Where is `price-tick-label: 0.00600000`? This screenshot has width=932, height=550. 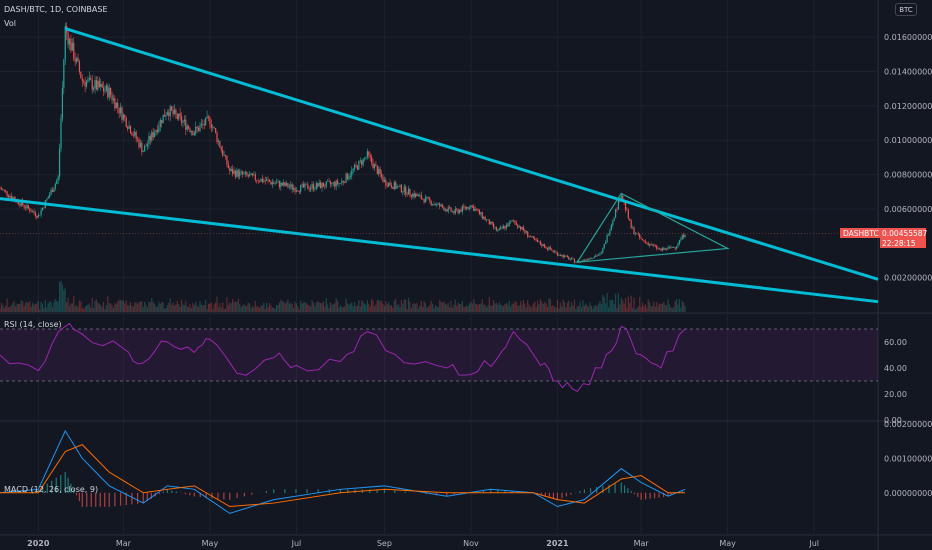 price-tick-label: 0.00600000 is located at coordinates (908, 209).